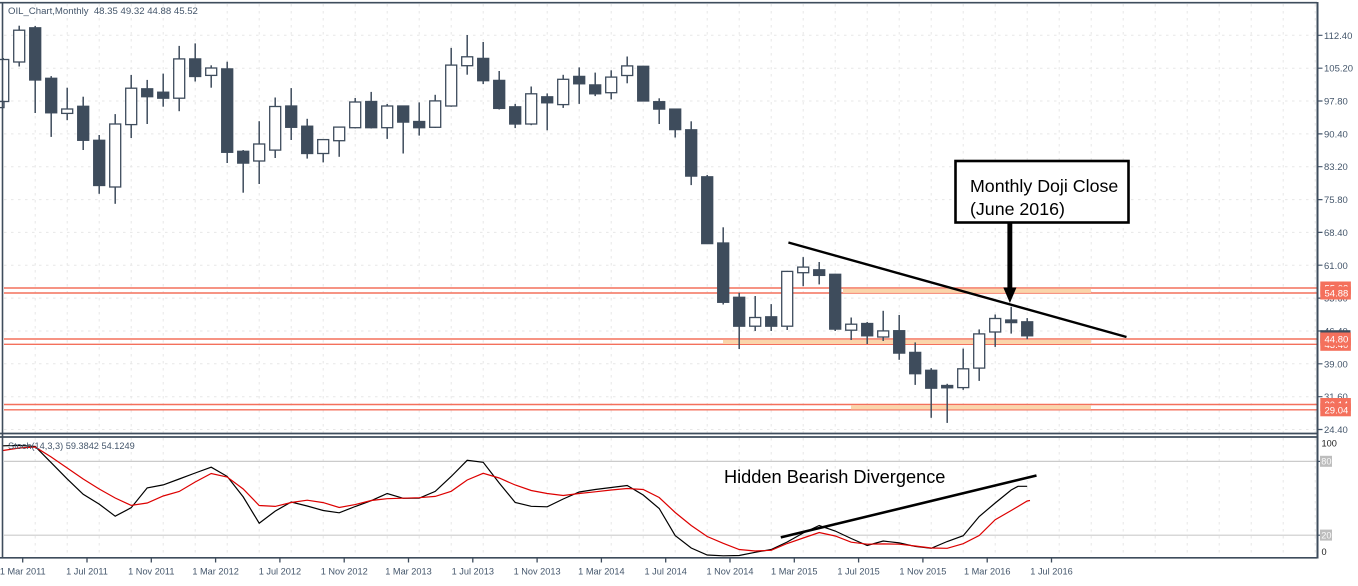 Image resolution: width=1358 pixels, height=586 pixels. I want to click on svg-text: 112.40, so click(1338, 36).